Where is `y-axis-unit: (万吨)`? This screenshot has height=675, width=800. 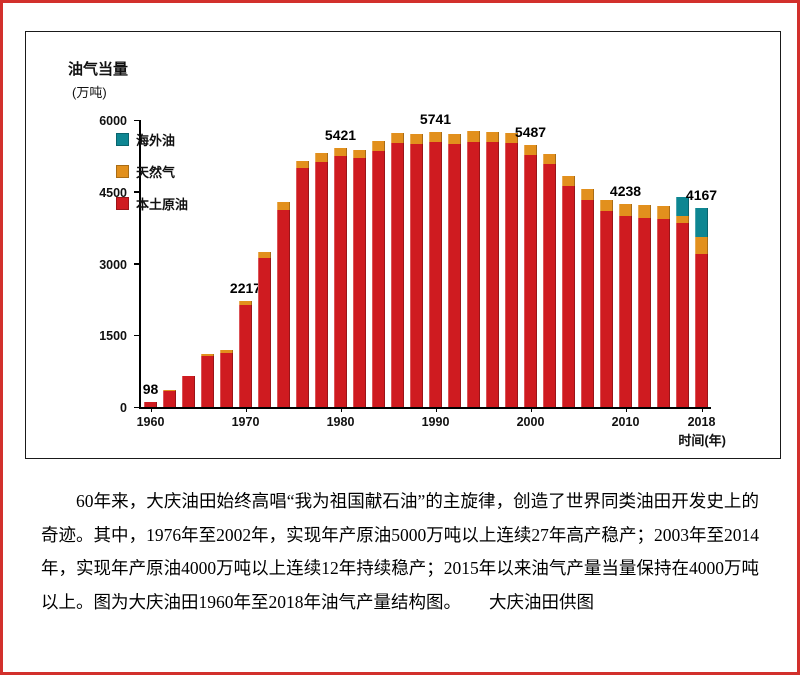 y-axis-unit: (万吨) is located at coordinates (89, 92).